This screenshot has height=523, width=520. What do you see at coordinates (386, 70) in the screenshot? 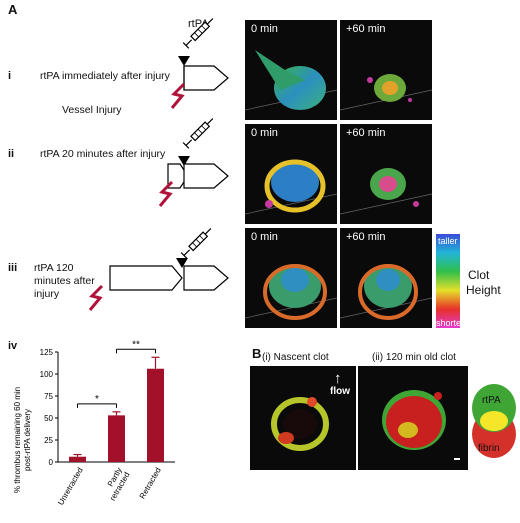
I see `image-row-i-60min: +60 min` at bounding box center [386, 70].